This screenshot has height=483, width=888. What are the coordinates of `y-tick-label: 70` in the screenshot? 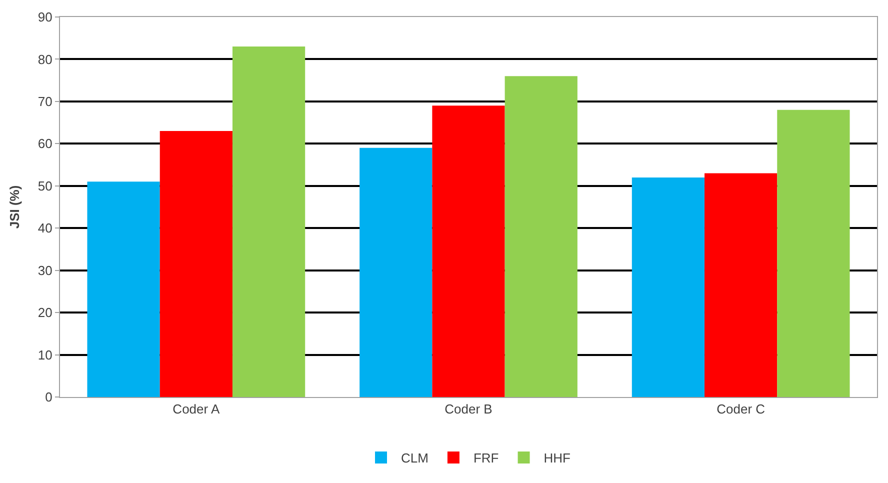 It's located at (45, 101).